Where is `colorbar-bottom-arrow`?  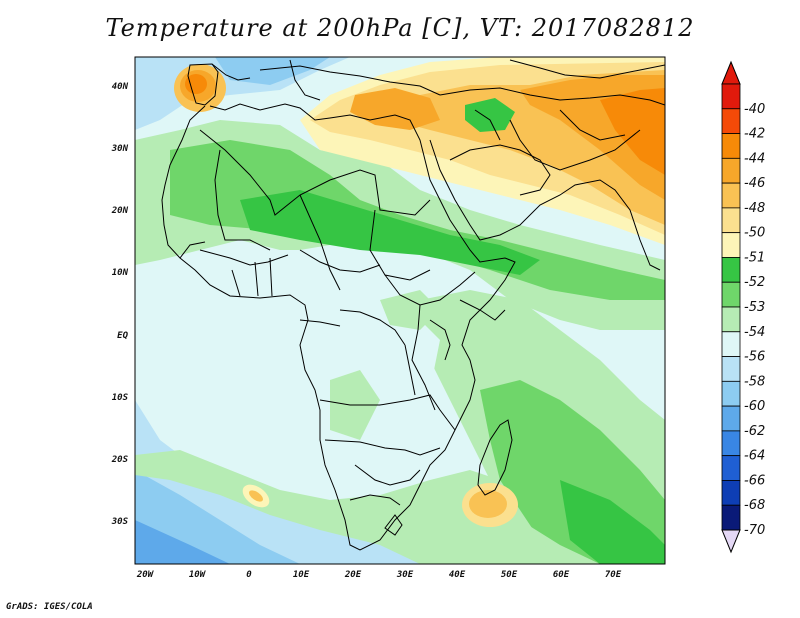 colorbar-bottom-arrow is located at coordinates (731, 541).